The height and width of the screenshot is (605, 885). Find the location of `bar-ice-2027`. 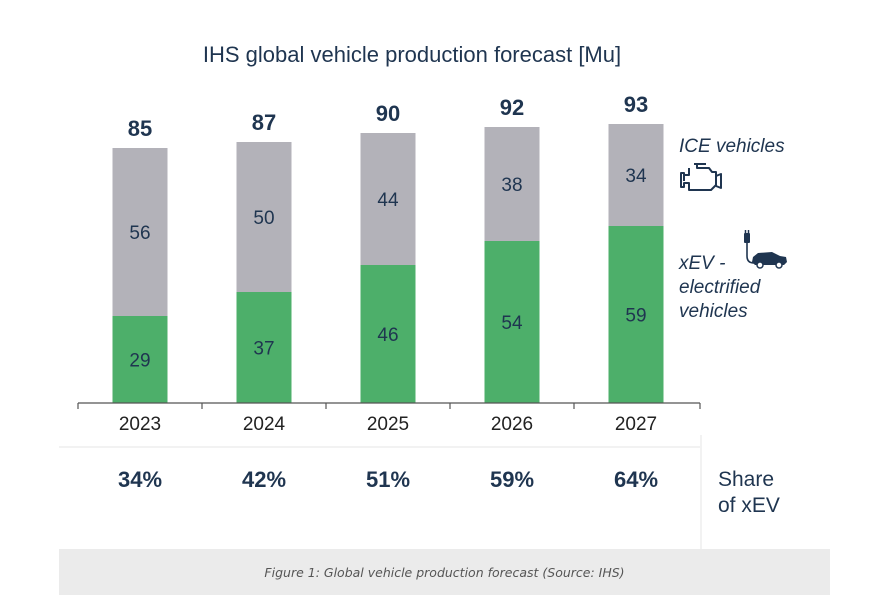

bar-ice-2027 is located at coordinates (636, 175).